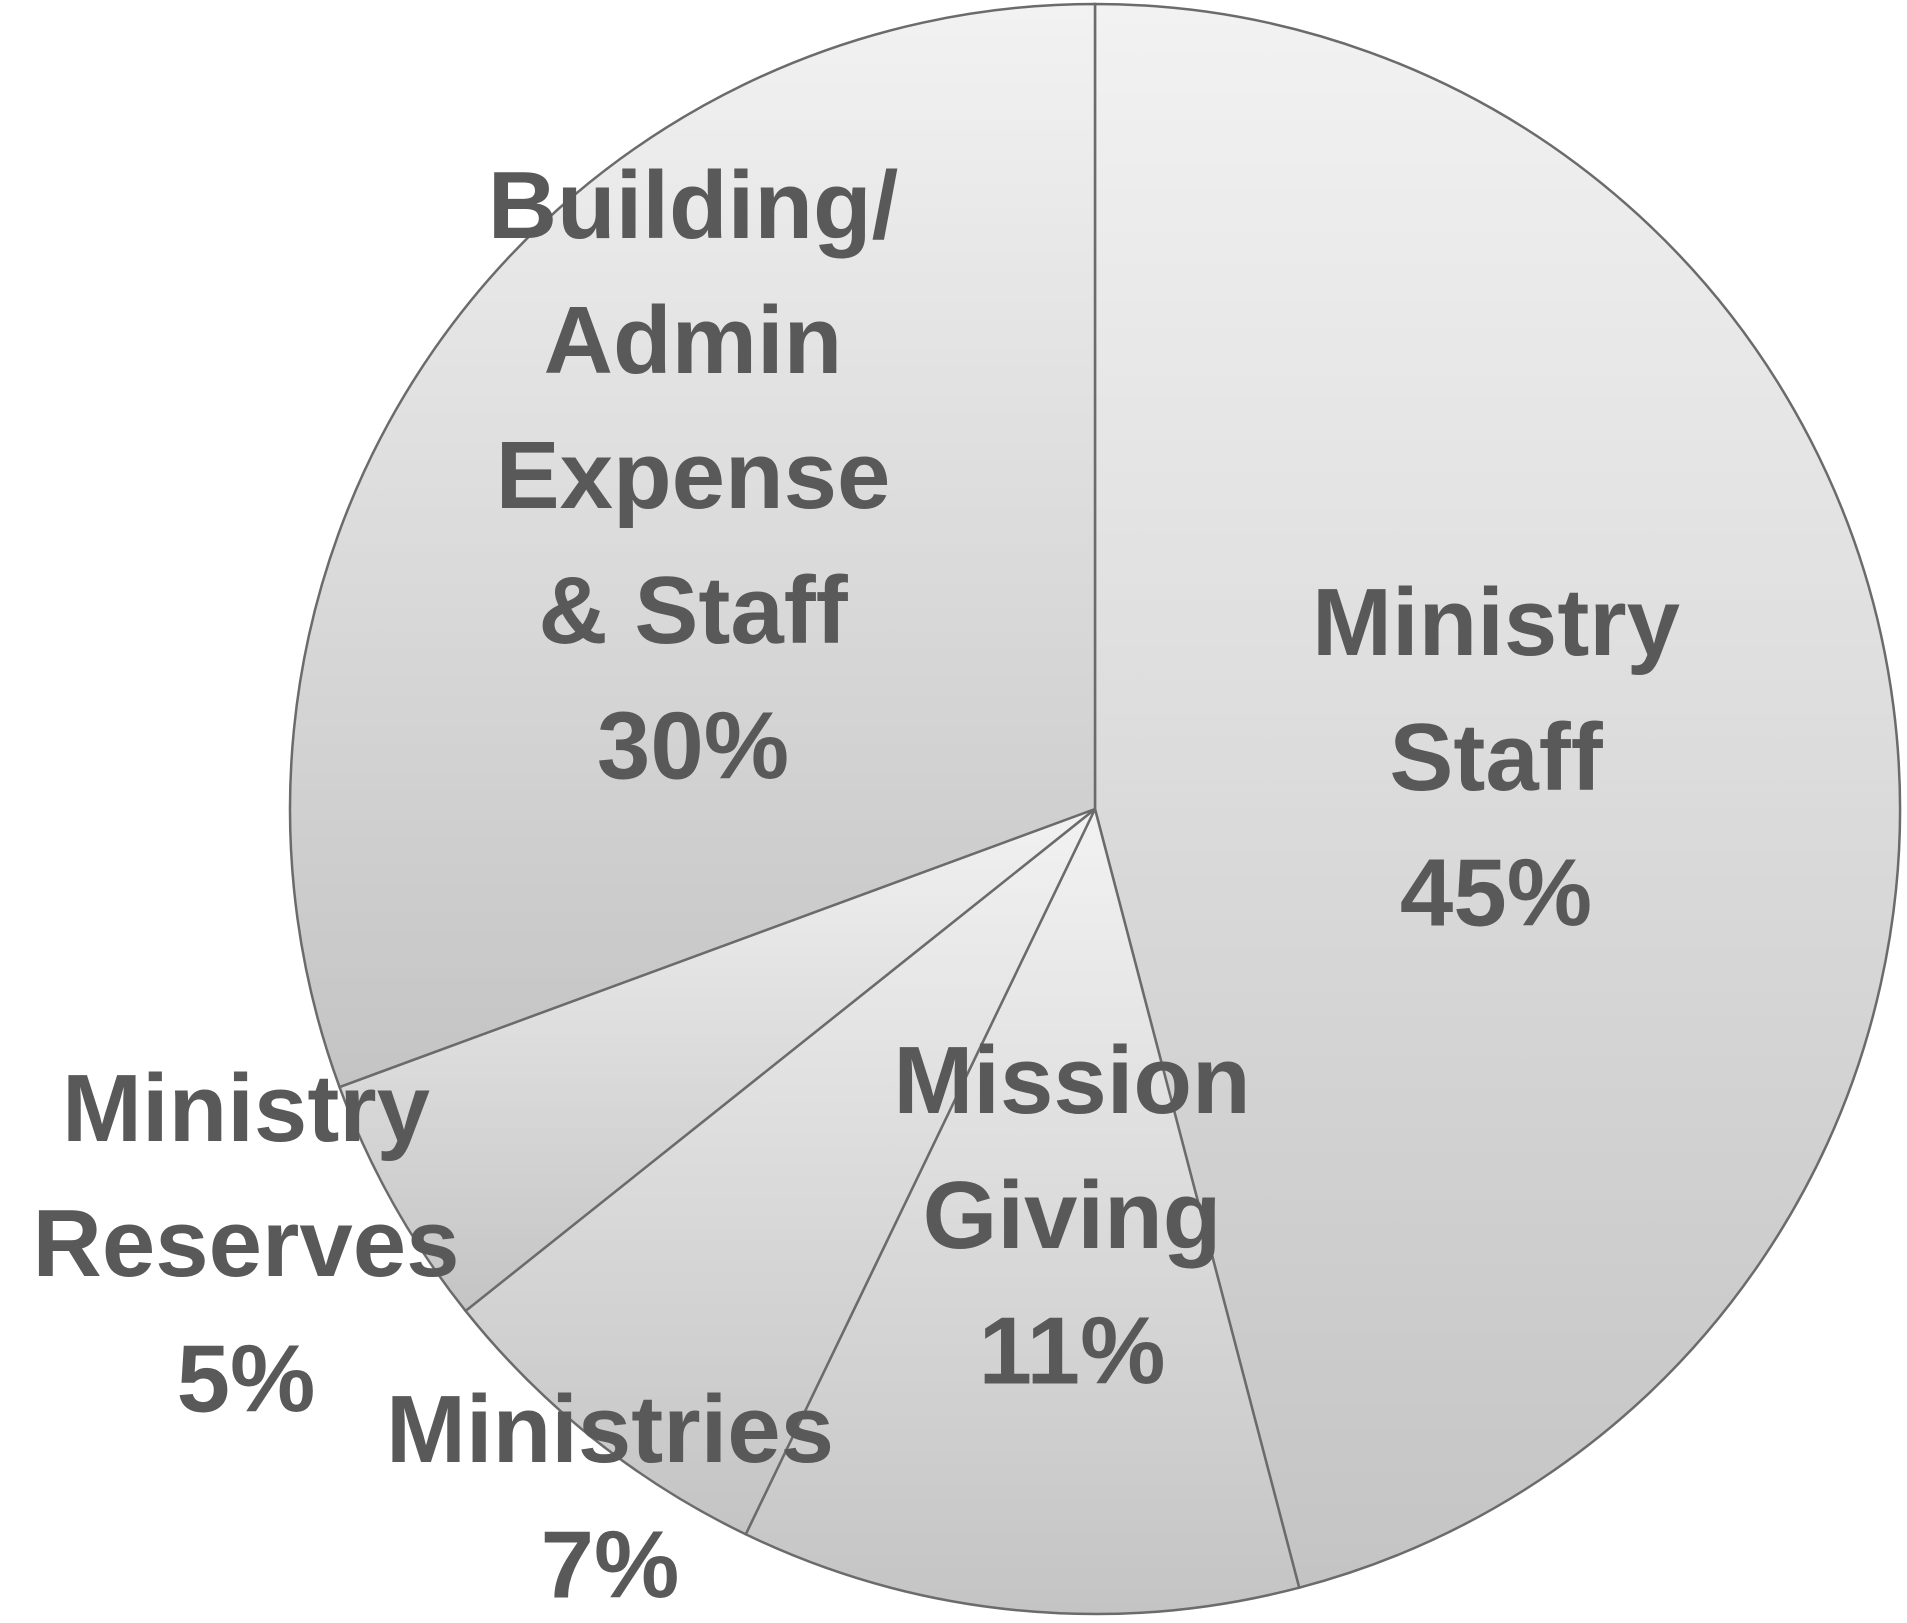  Describe the element at coordinates (1072, 1350) in the screenshot. I see `slice-value-label: 11%` at that location.